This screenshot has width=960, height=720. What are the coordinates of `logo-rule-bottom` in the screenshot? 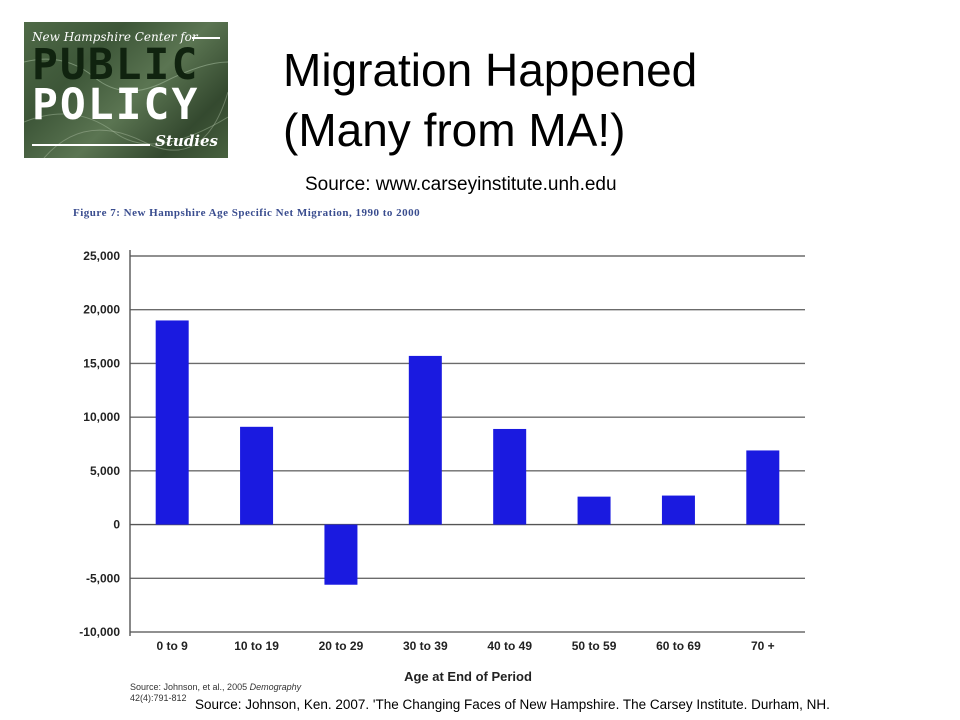 It's located at (91, 145).